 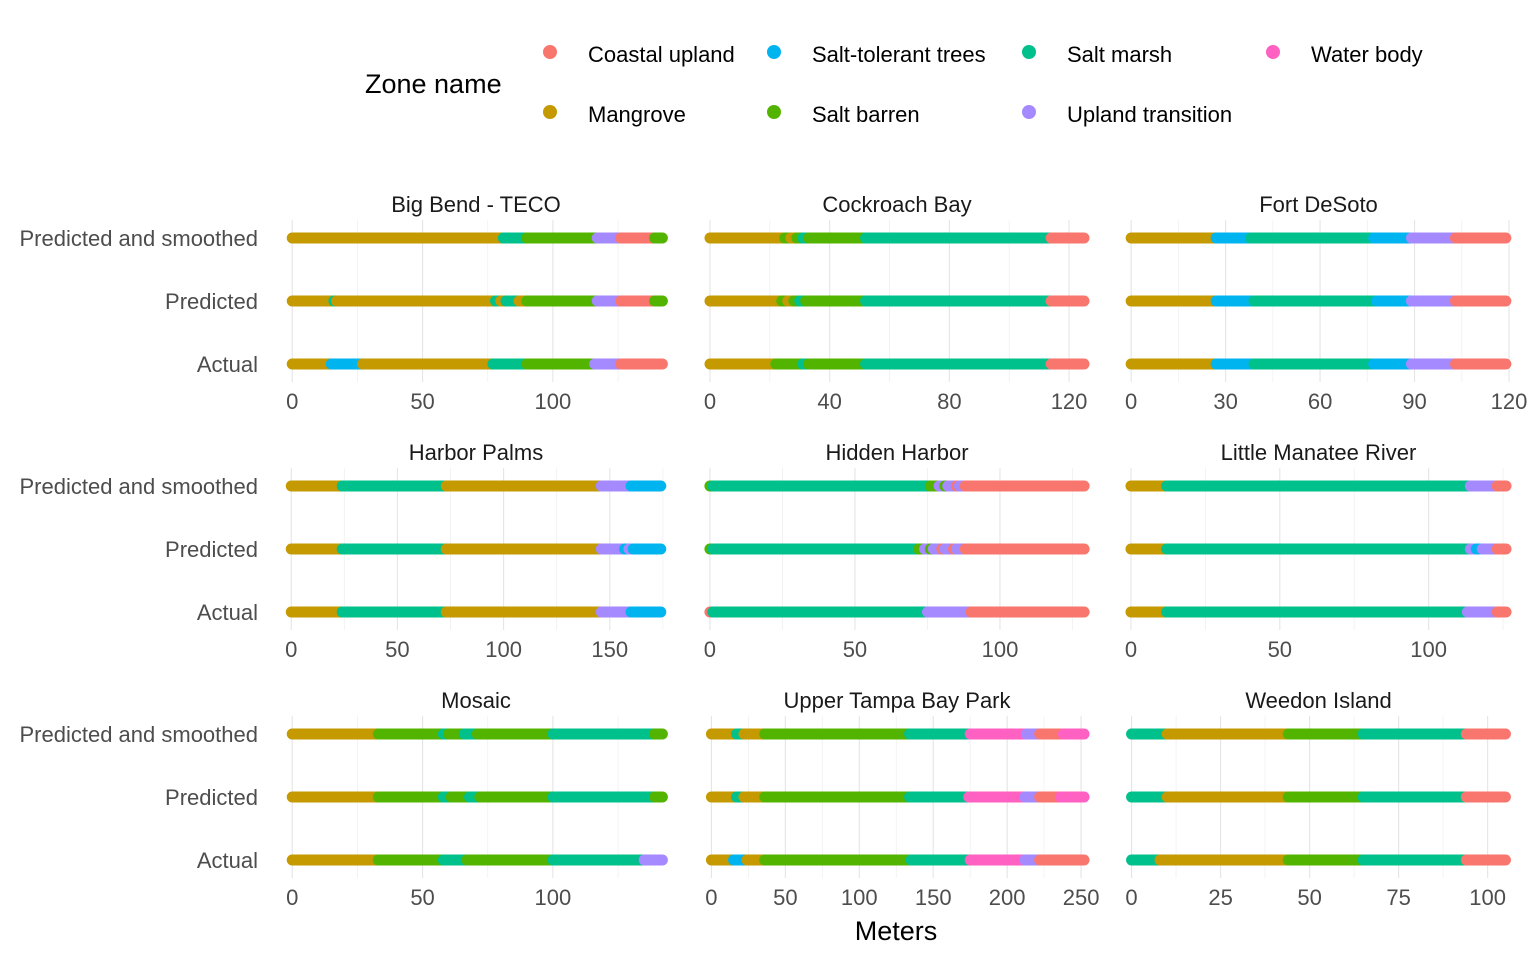 What do you see at coordinates (897, 303) in the screenshot?
I see `panel-cockroach-bay: Cockroach Bay 0 40 80 120` at bounding box center [897, 303].